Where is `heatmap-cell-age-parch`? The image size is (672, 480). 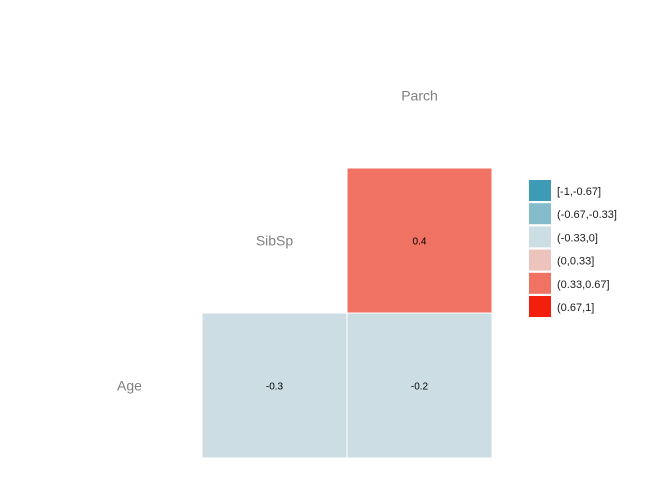 heatmap-cell-age-parch is located at coordinates (419, 385).